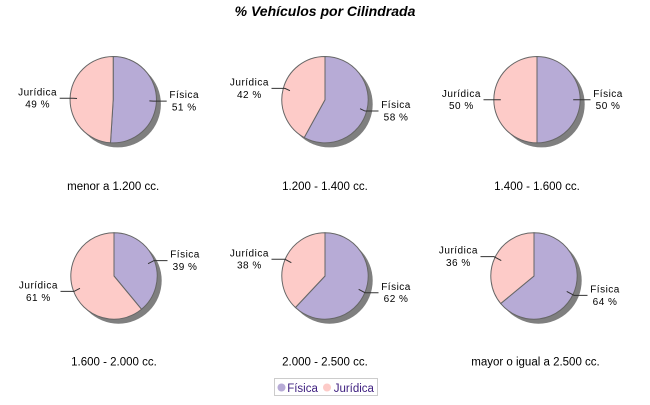 The height and width of the screenshot is (405, 650). Describe the element at coordinates (185, 267) in the screenshot. I see `svg-text: 39 %` at that location.